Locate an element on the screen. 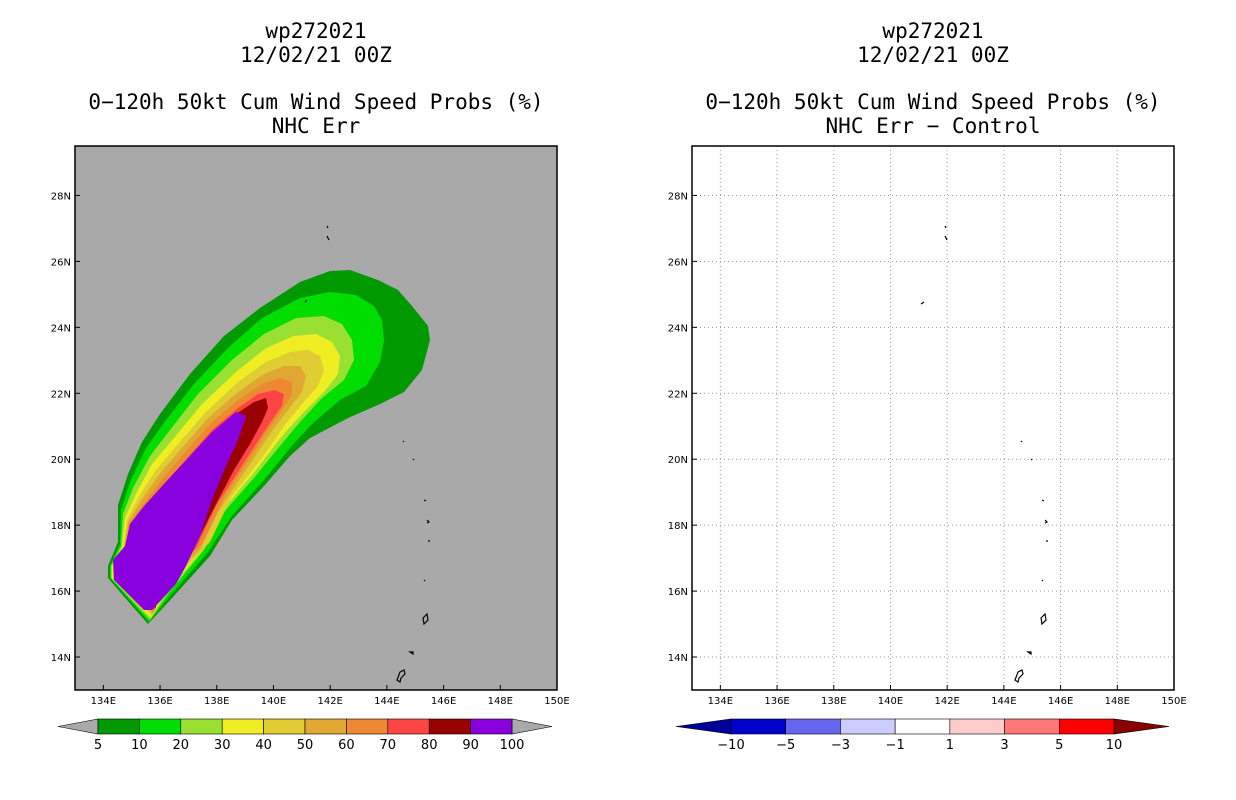 The height and width of the screenshot is (800, 1236). left-probability-contours is located at coordinates (269, 454).